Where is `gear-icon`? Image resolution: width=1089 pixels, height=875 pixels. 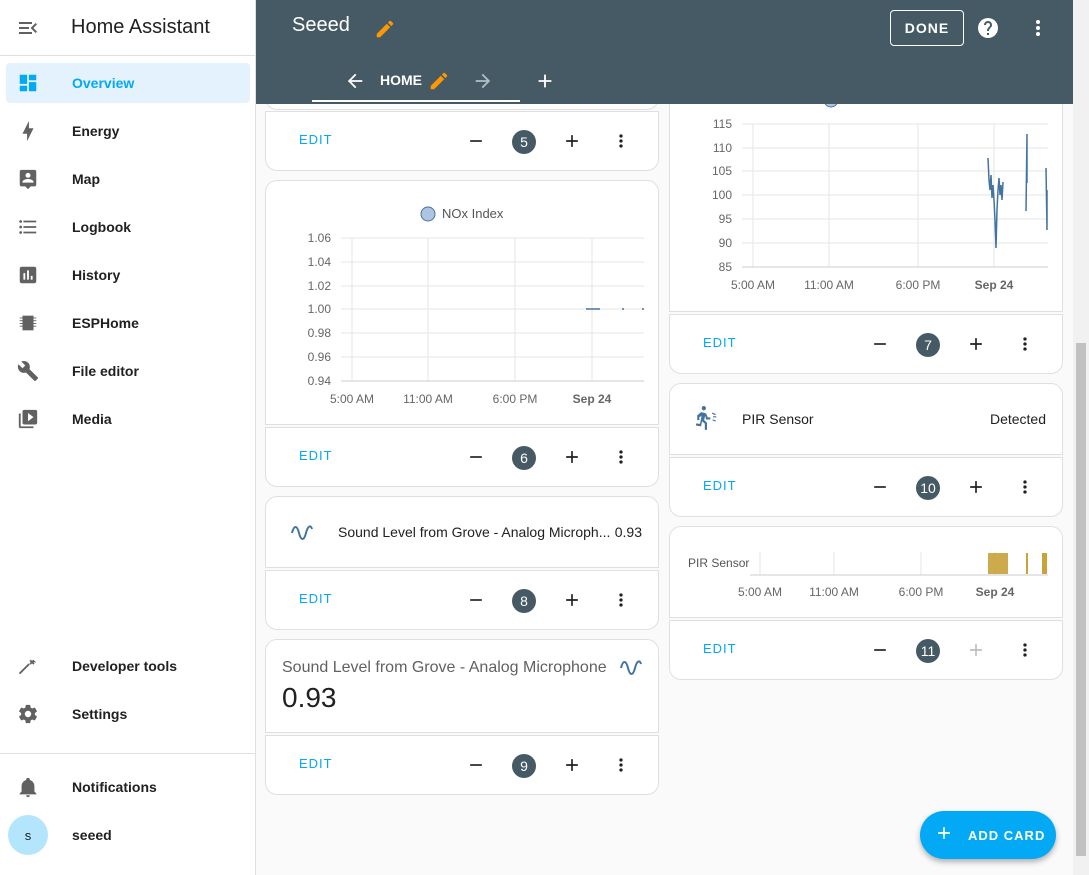 gear-icon is located at coordinates (28, 714).